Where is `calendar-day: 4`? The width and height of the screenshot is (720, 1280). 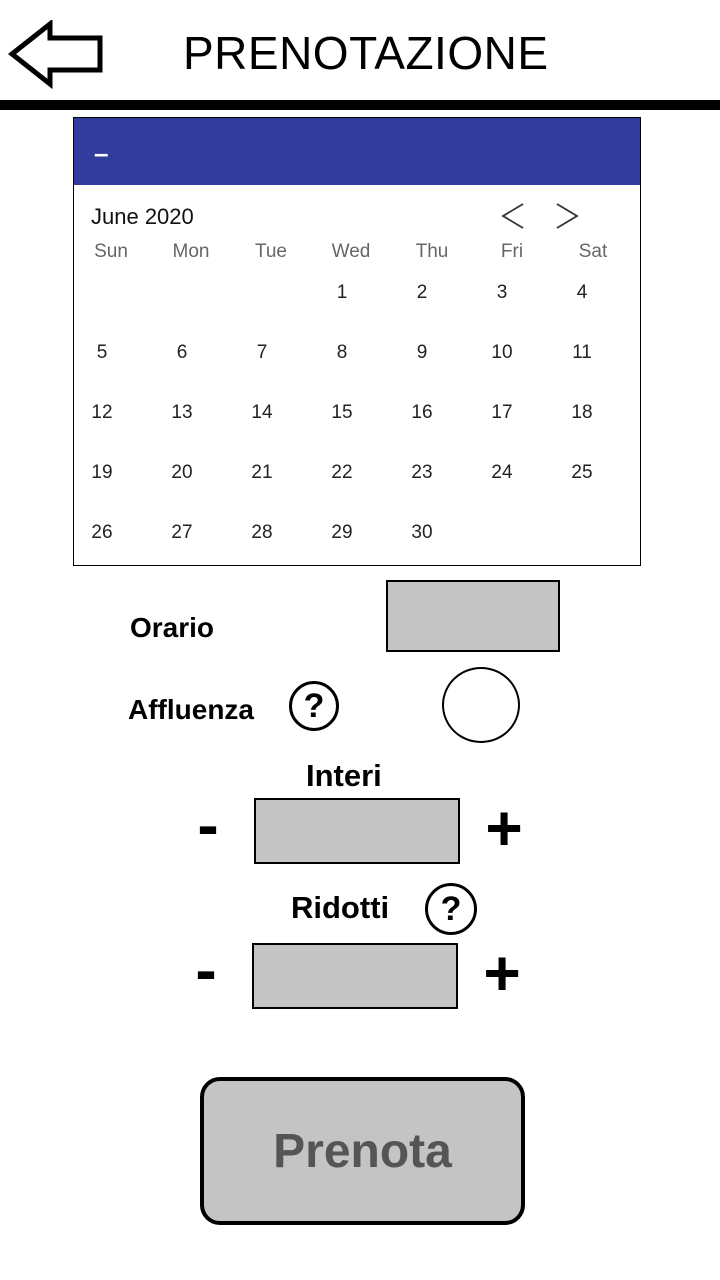
calendar-day: 4 is located at coordinates (582, 292).